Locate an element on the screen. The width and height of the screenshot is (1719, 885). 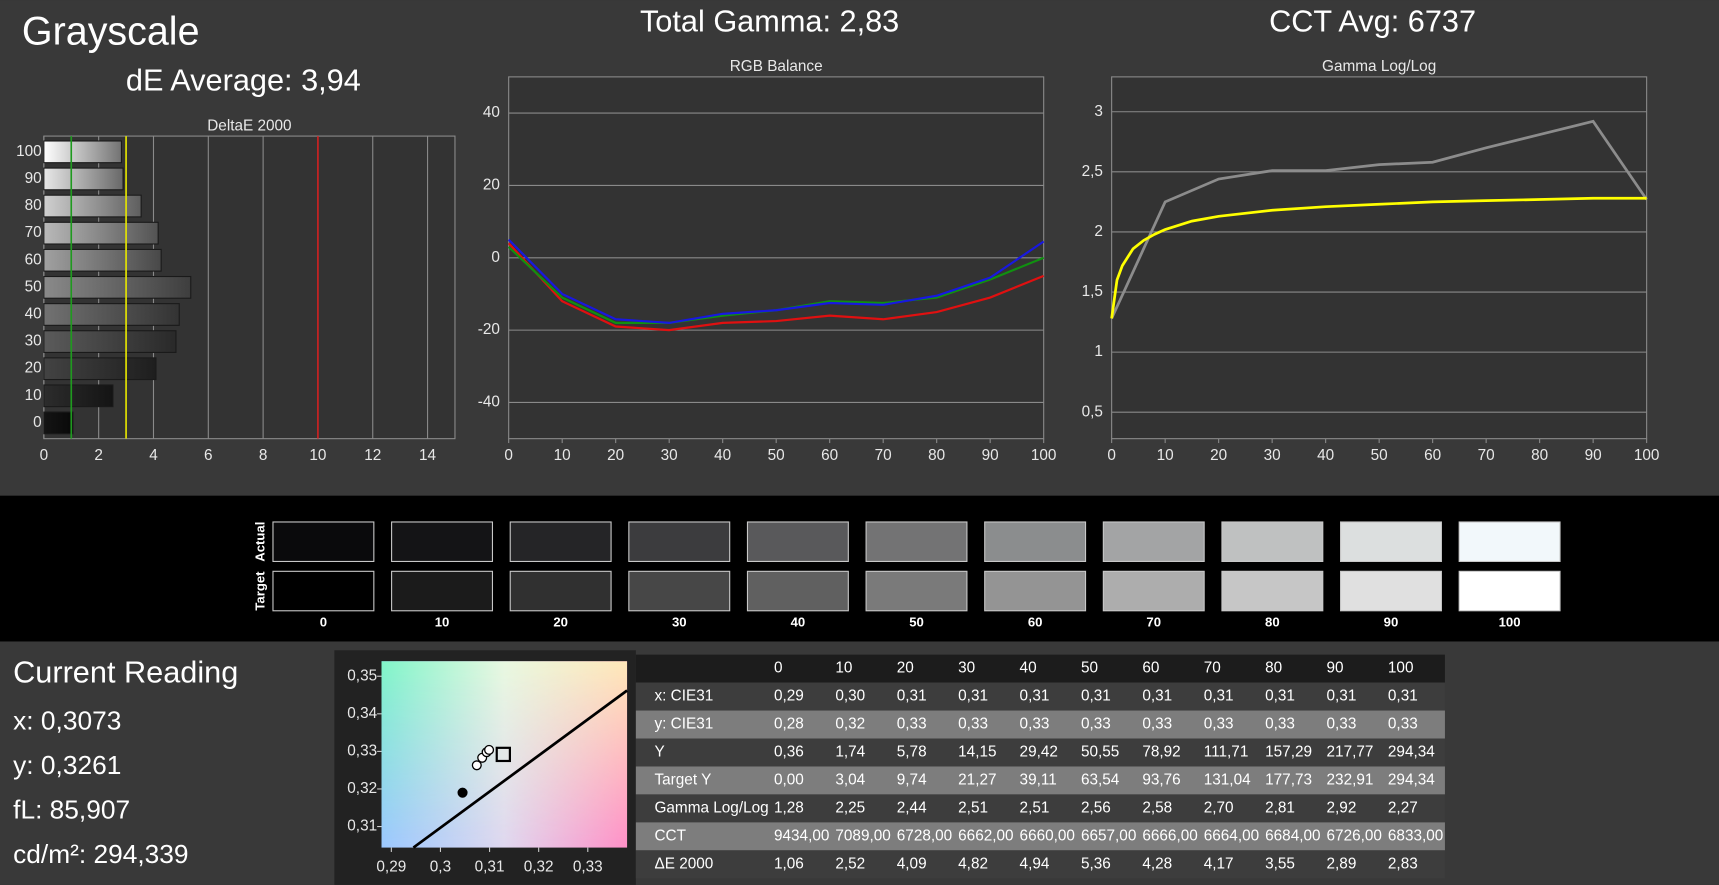
table-cell: 6657,00 is located at coordinates (1108, 835).